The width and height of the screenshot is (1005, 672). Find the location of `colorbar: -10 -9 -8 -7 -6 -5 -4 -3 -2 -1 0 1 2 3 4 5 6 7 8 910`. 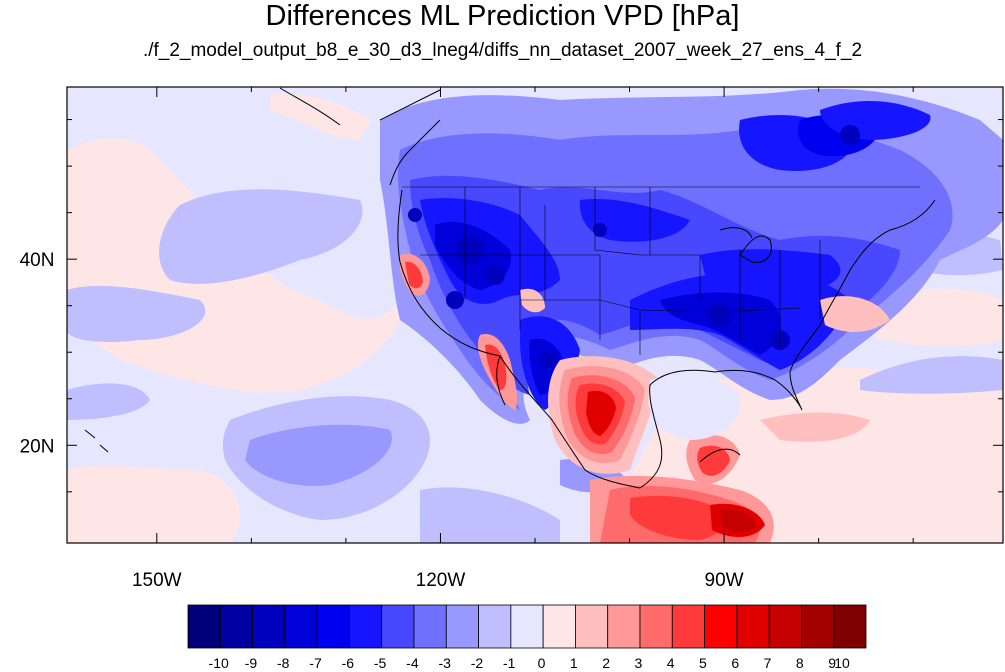

colorbar: -10 -9 -8 -7 -6 -5 -4 -3 -2 -1 0 1 2 3 4 5 6 7 8 910 is located at coordinates (527, 637).